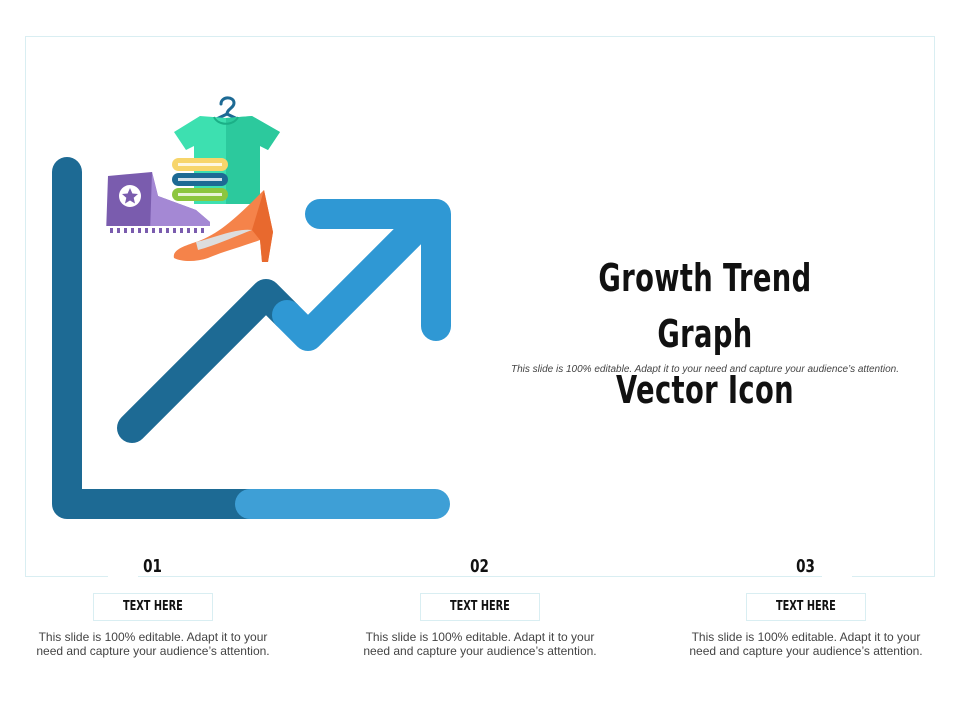  Describe the element at coordinates (158, 203) in the screenshot. I see `sneaker-icon` at that location.